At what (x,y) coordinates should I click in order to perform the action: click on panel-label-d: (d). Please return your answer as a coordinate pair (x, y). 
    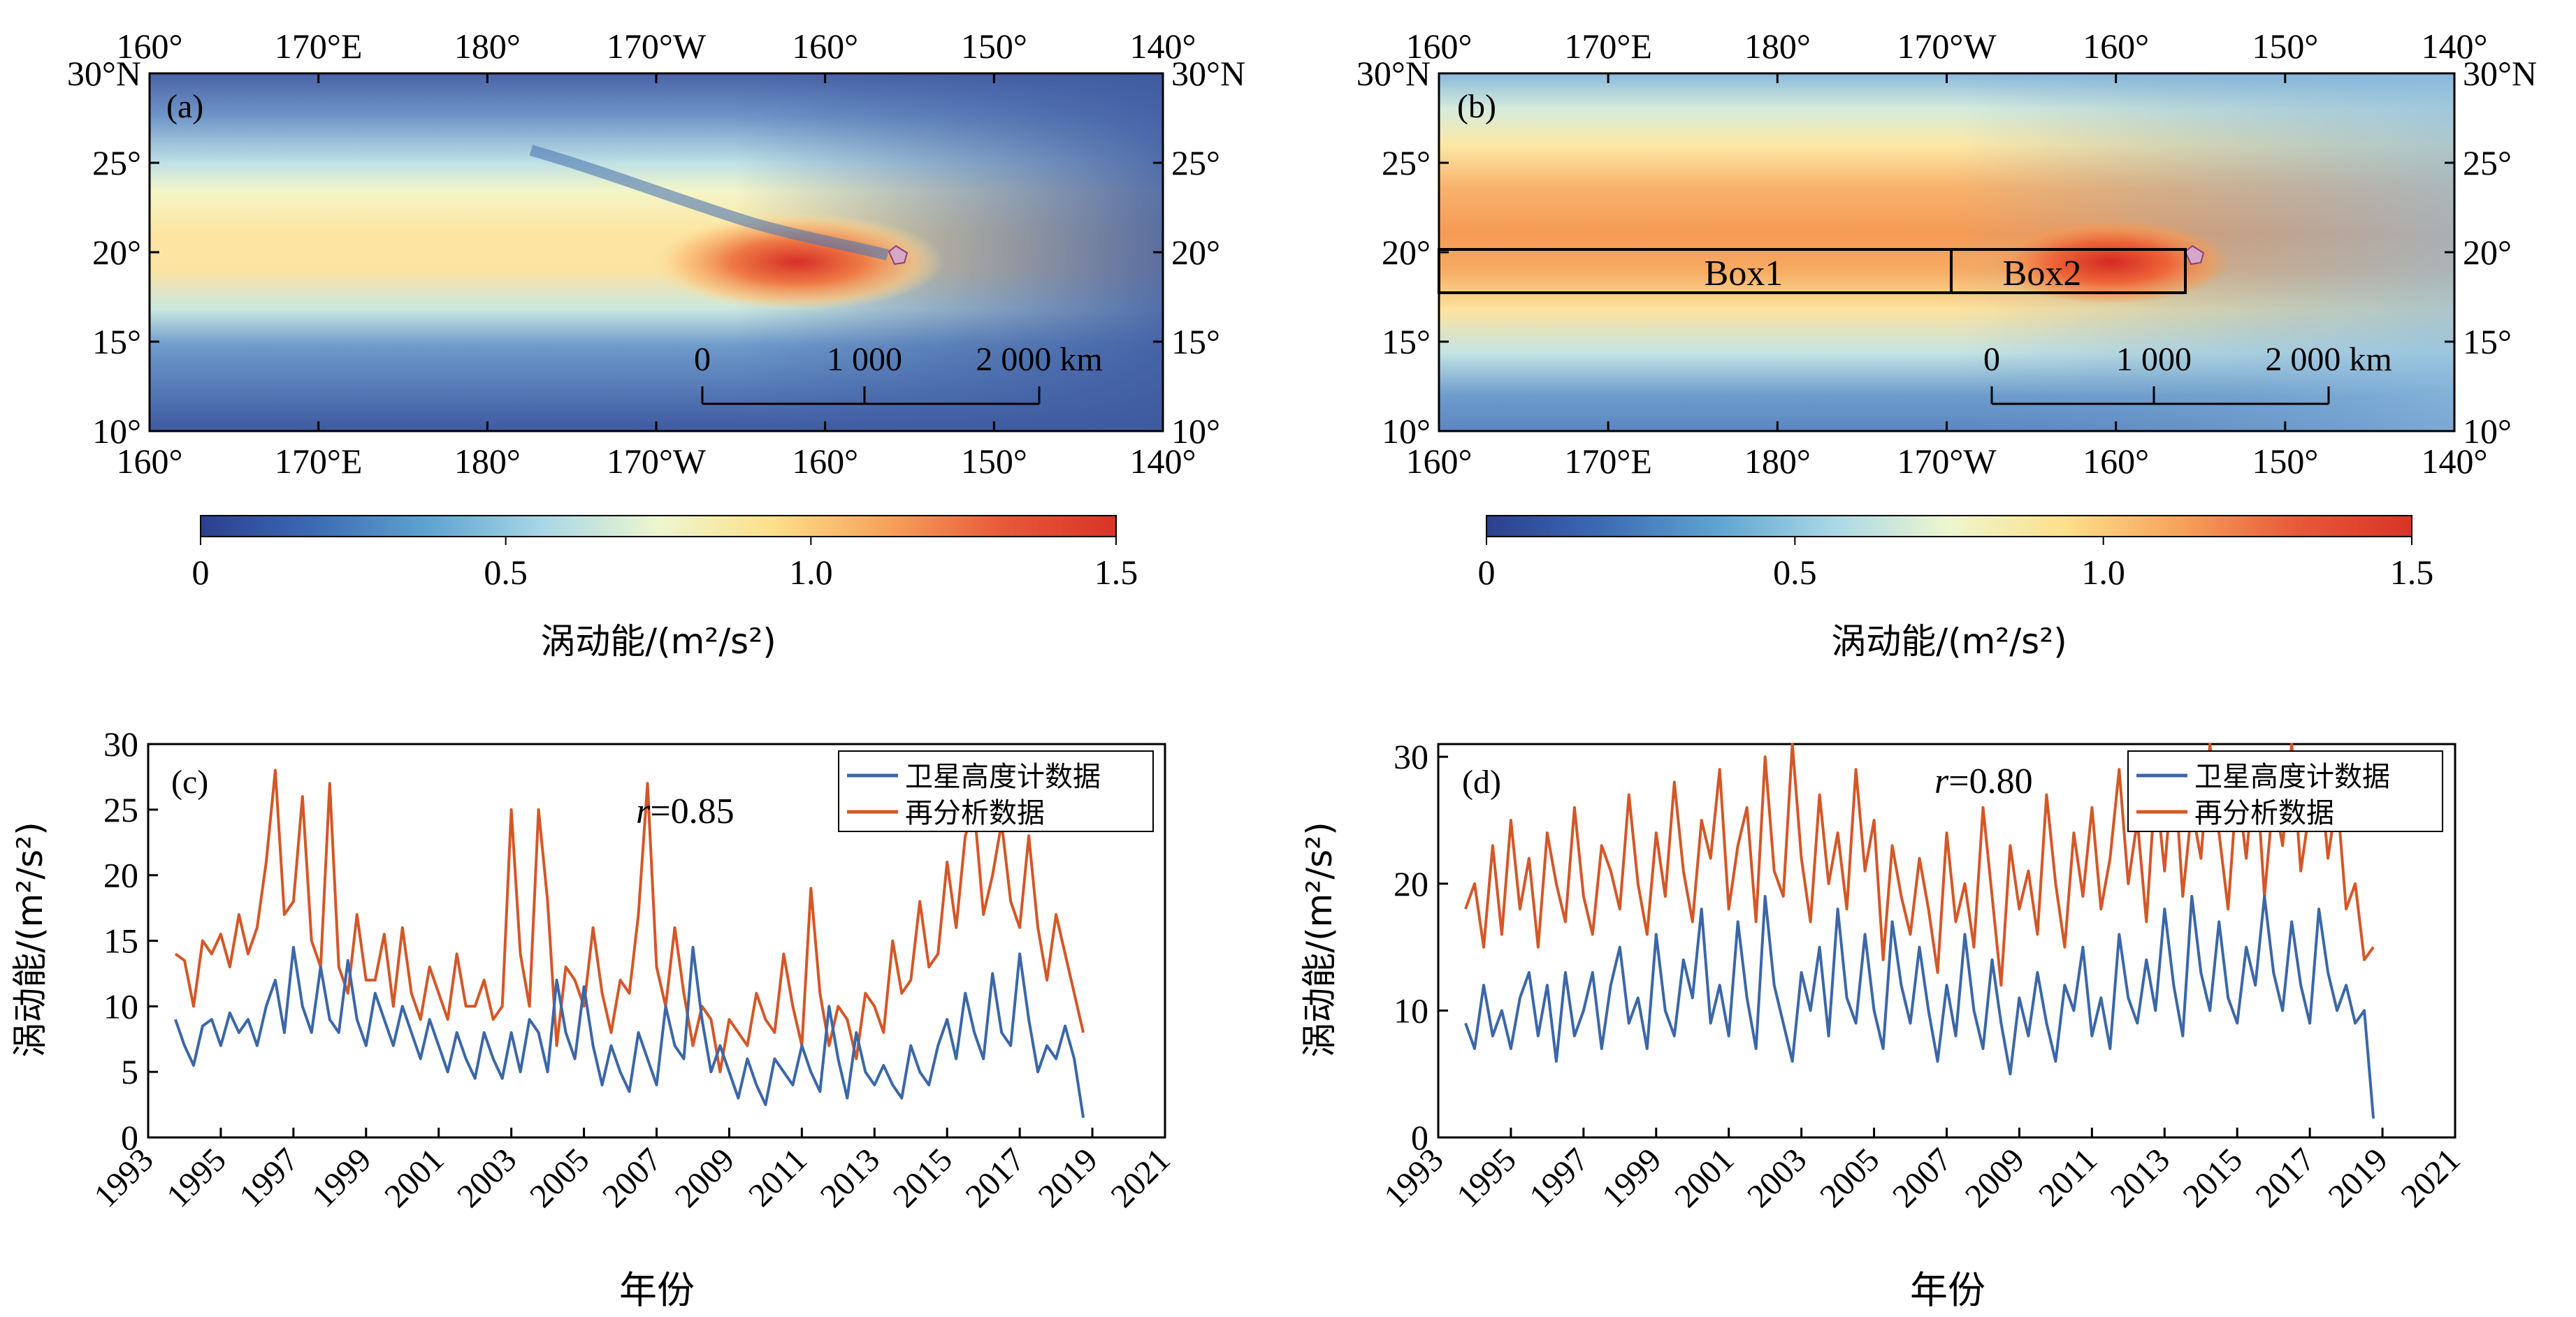
    Looking at the image, I should click on (1481, 782).